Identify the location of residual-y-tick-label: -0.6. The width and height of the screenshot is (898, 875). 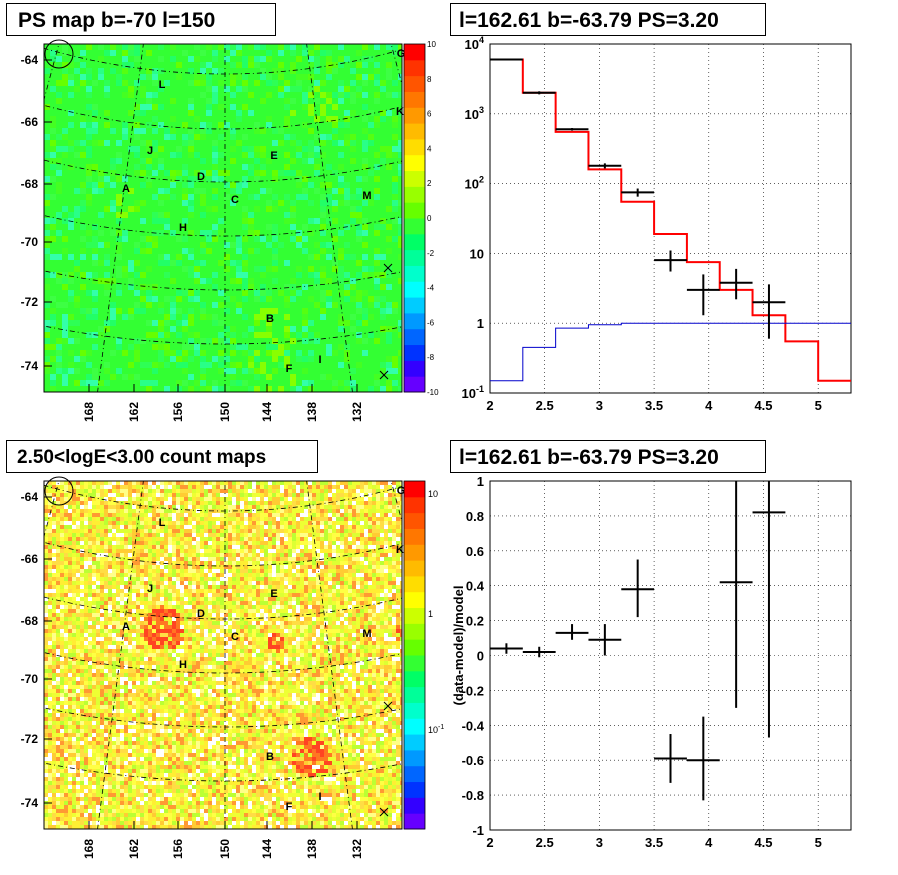
(473, 760).